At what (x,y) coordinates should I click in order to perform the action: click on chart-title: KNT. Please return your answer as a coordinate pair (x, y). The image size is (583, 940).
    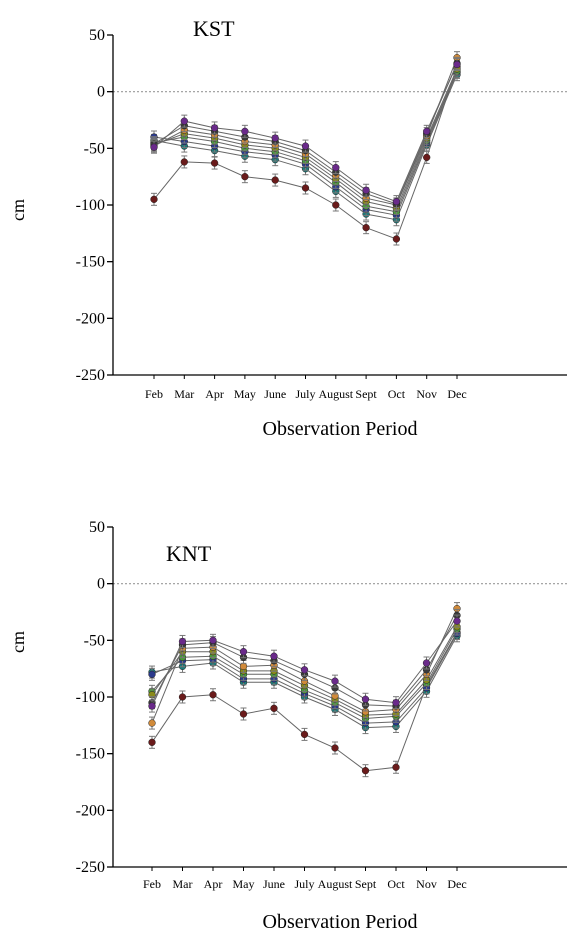
    Looking at the image, I should click on (189, 553).